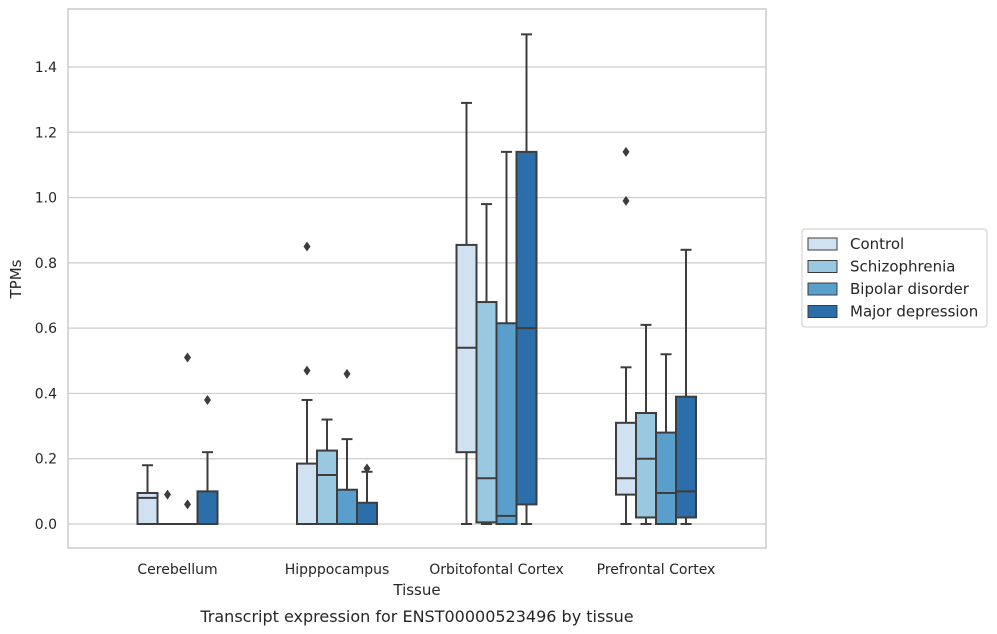 The width and height of the screenshot is (997, 634). What do you see at coordinates (914, 312) in the screenshot?
I see `legend-label: Major depression` at bounding box center [914, 312].